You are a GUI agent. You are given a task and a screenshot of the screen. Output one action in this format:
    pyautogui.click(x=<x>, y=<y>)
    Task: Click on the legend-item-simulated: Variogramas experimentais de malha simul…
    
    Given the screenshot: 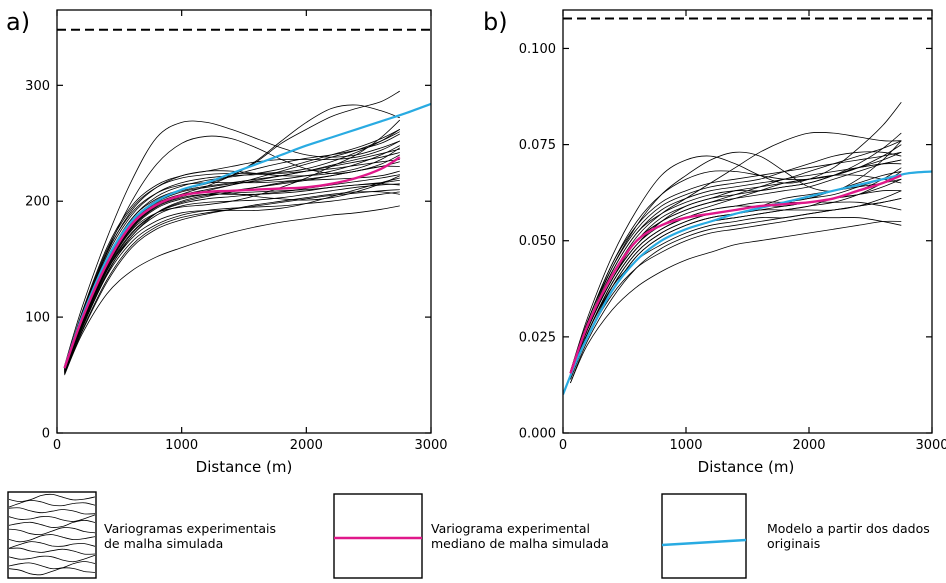 What is the action you would take?
    pyautogui.click(x=141, y=535)
    